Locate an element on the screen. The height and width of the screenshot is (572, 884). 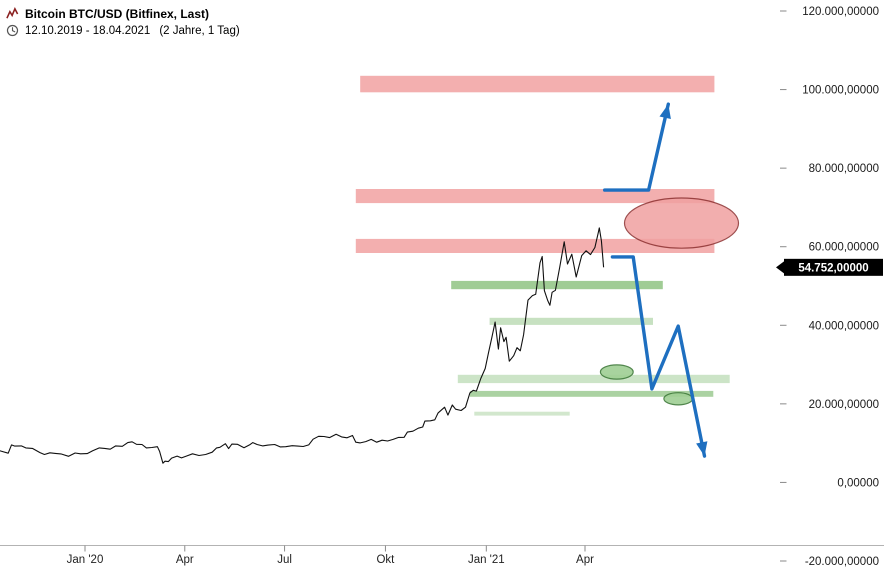
projection-up-arrow is located at coordinates (636, 147).